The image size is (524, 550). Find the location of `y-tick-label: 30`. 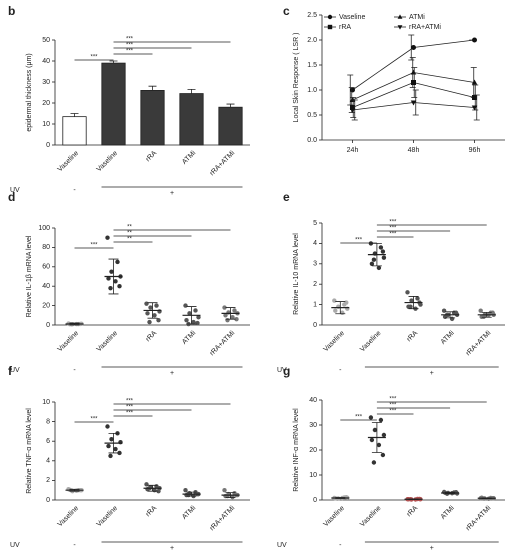

y-tick-label: 30 is located at coordinates (46, 82).